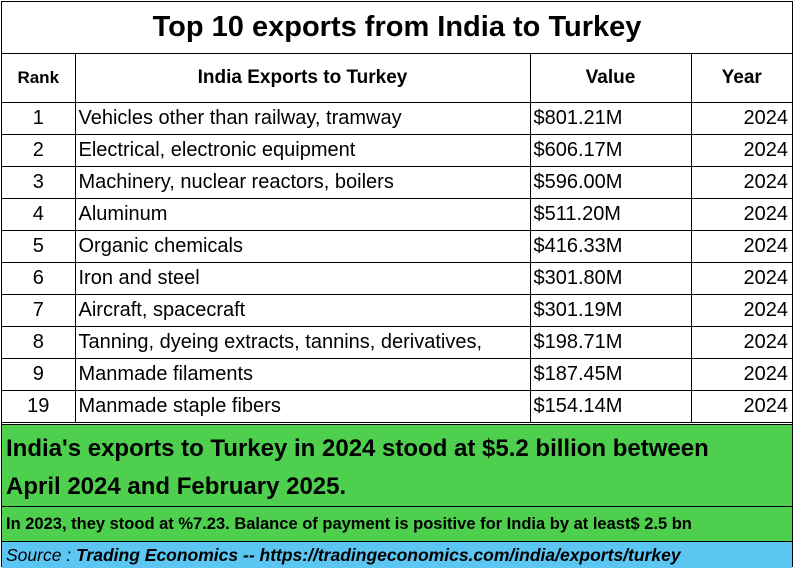 The width and height of the screenshot is (795, 569). I want to click on table-header-row: Rank India Exports to Turkey Value Year, so click(397, 78).